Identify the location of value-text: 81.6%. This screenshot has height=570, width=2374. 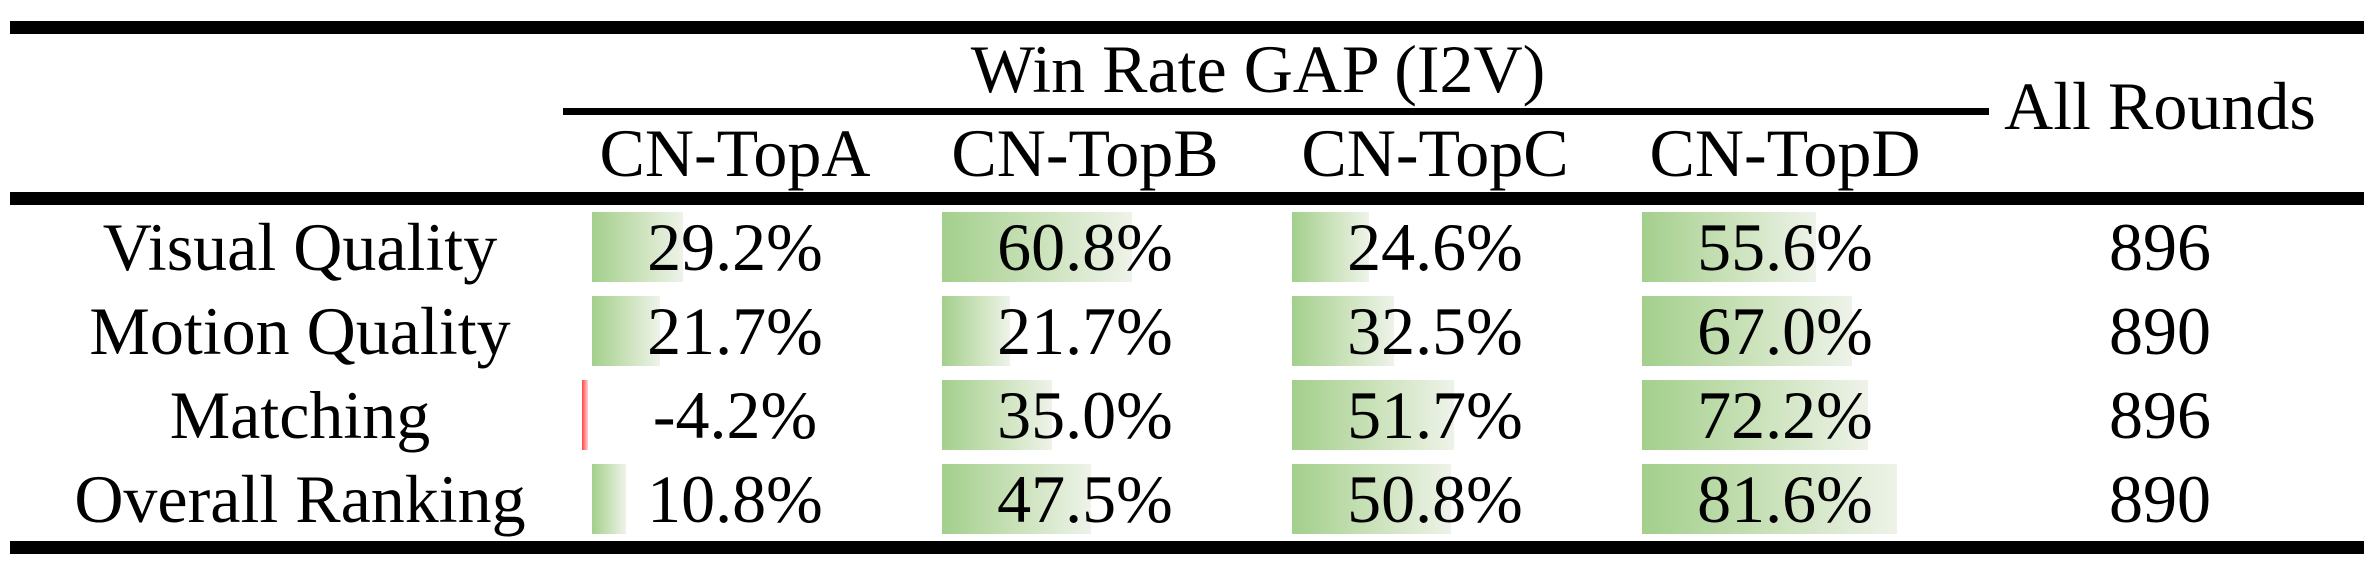
(1785, 499).